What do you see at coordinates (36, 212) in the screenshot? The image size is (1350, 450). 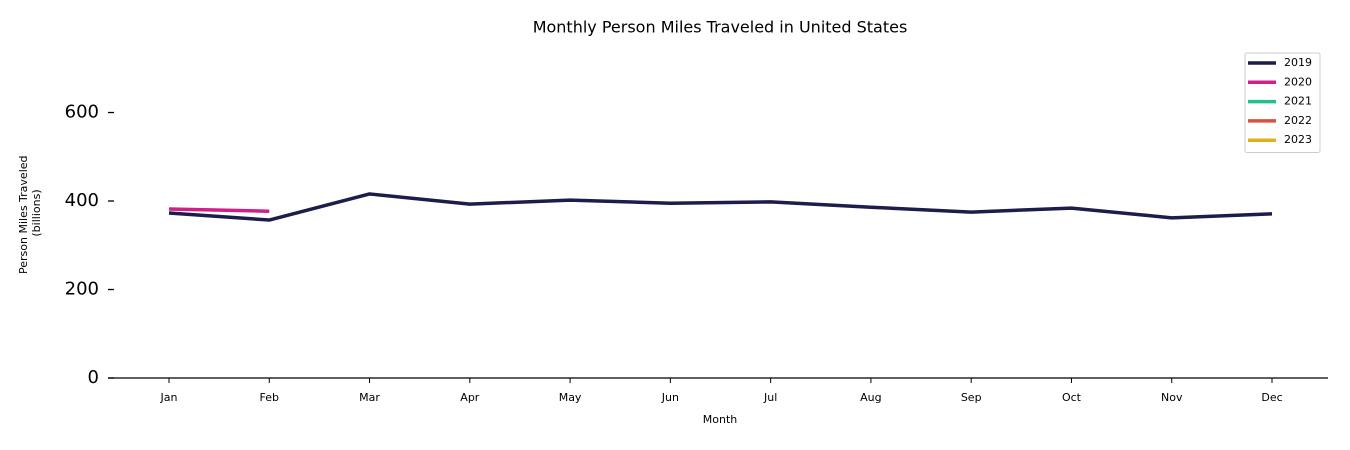 I see `y-axis-label-line: (billions)` at bounding box center [36, 212].